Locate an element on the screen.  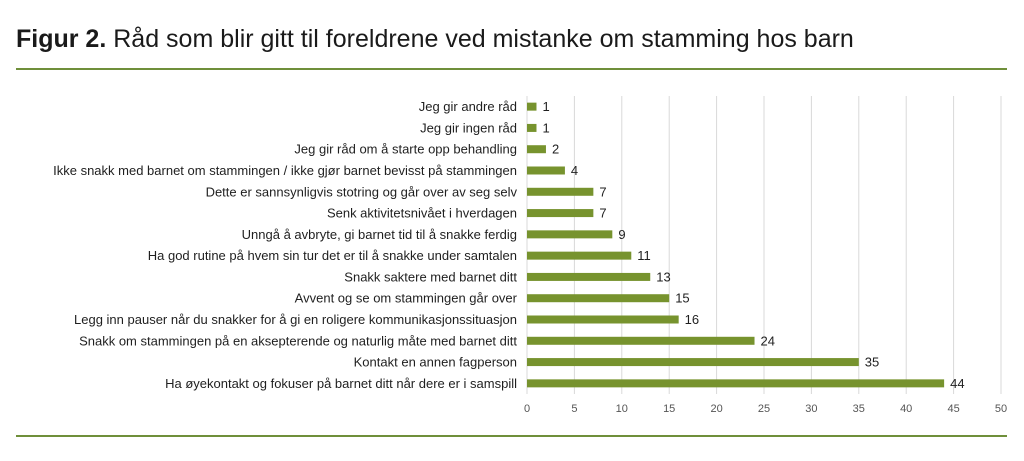
value-label: 11 is located at coordinates (644, 255).